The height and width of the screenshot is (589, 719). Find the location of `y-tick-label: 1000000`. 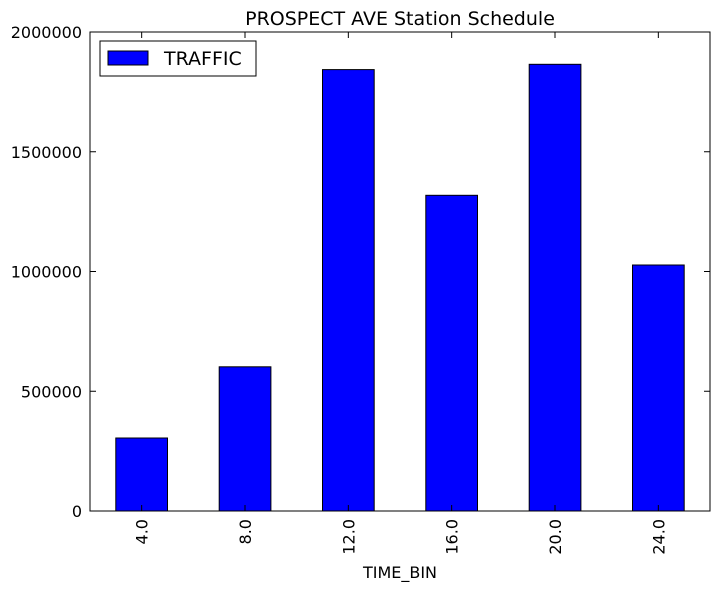

y-tick-label: 1000000 is located at coordinates (46, 272).